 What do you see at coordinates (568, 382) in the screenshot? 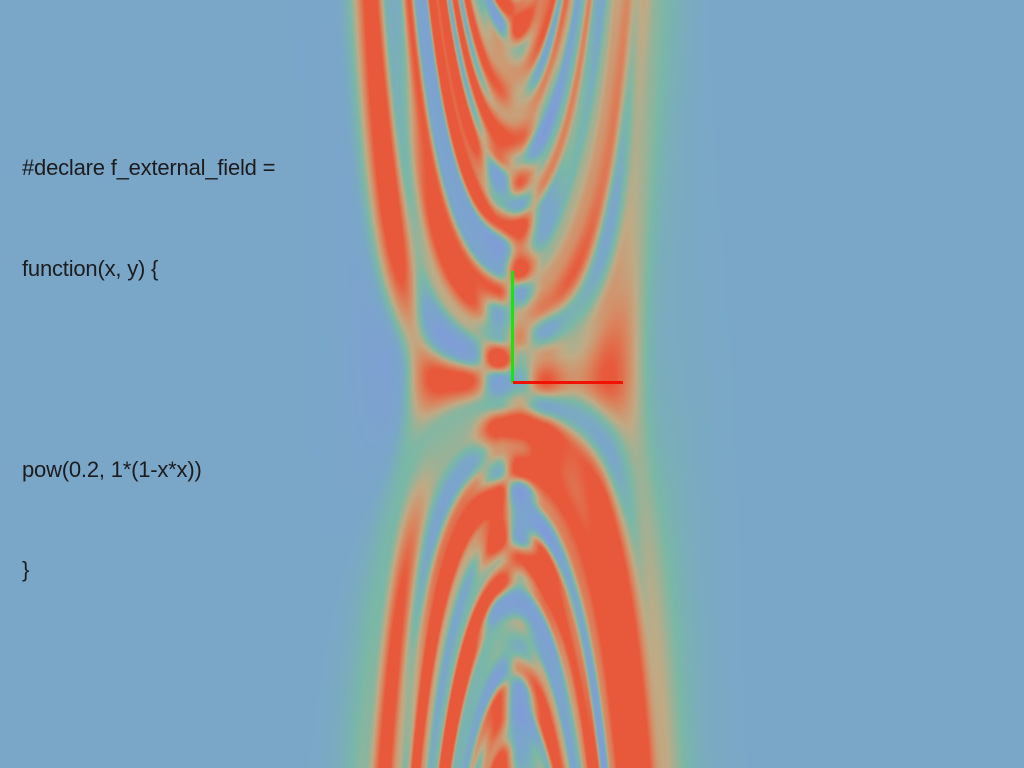
I see `x-axis-line` at bounding box center [568, 382].